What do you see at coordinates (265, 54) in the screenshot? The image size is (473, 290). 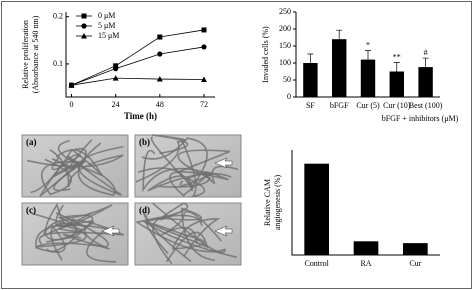 I see `y-axis-label: Invaded cells (%)` at bounding box center [265, 54].